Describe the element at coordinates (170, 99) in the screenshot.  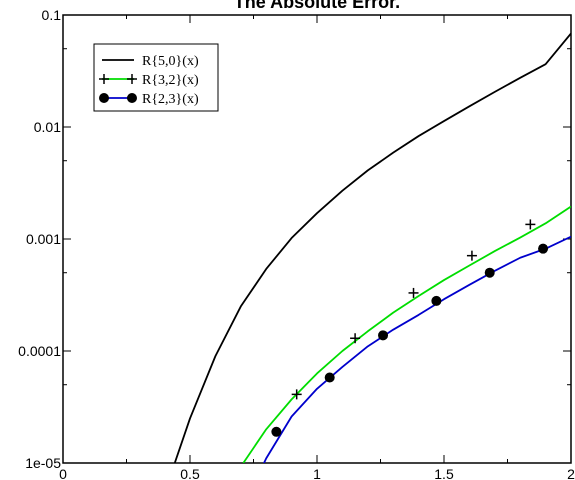
I see `legend-label: R{2,3}(x)` at that location.